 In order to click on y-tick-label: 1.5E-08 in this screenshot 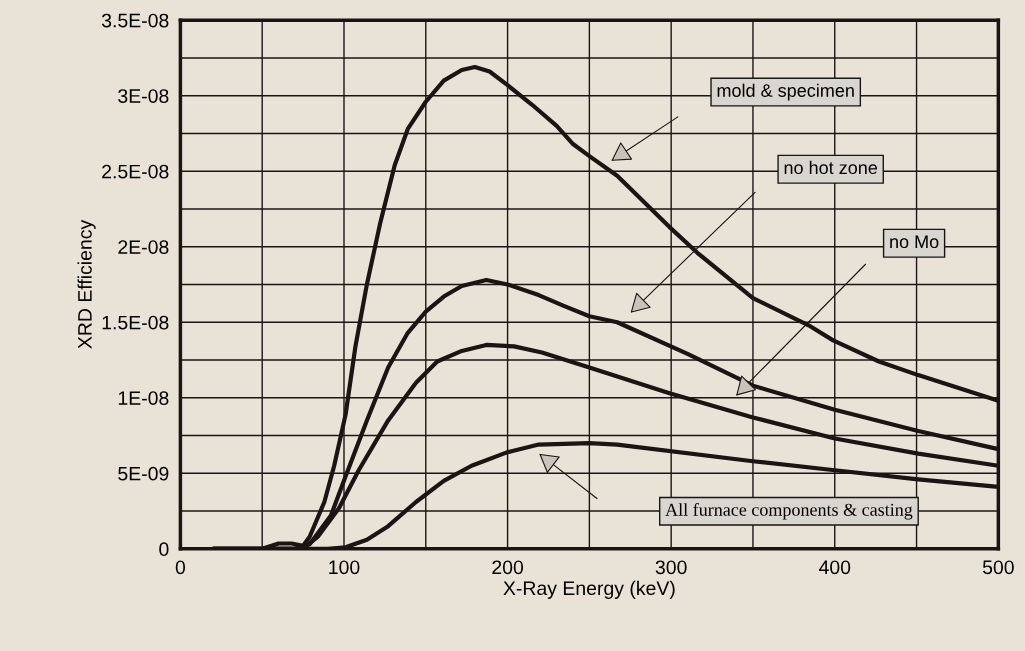, I will do `click(135, 322)`.